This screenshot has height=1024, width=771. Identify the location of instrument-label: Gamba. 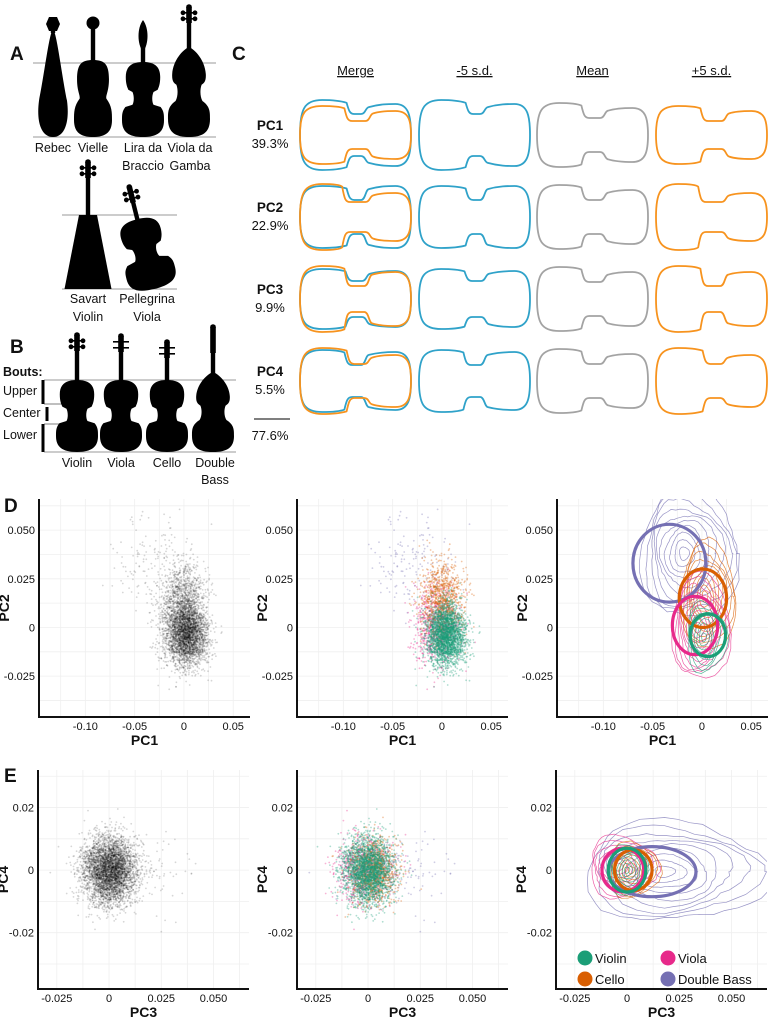
(190, 166).